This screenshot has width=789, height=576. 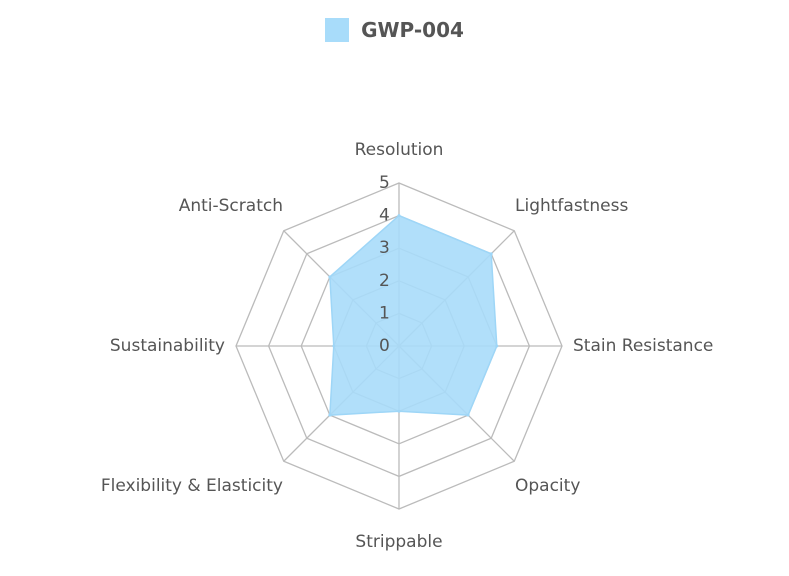 I want to click on legend-swatch, so click(x=337, y=30).